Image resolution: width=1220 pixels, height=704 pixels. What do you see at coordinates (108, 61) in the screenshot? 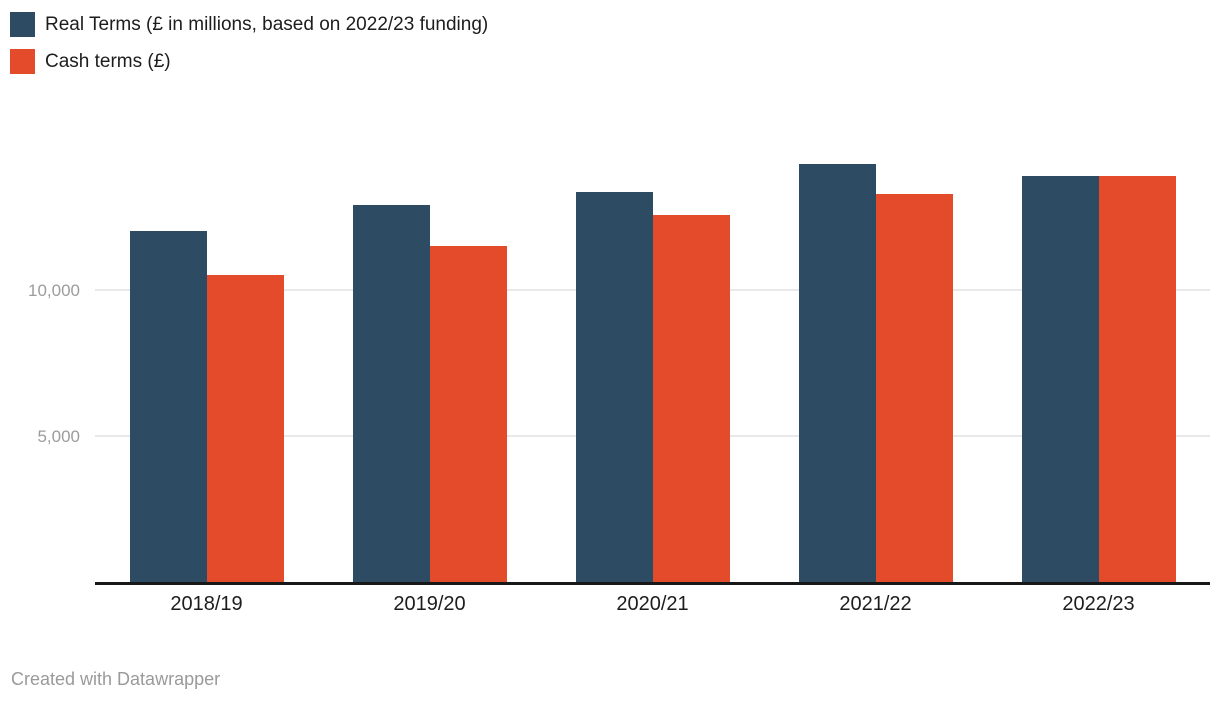
I see `legend-label-cash-terms: Cash terms (£)` at bounding box center [108, 61].